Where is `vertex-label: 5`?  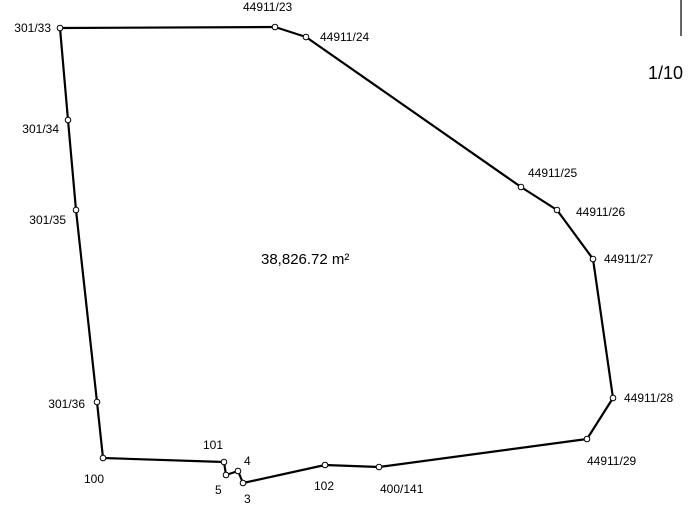 vertex-label: 5 is located at coordinates (218, 490).